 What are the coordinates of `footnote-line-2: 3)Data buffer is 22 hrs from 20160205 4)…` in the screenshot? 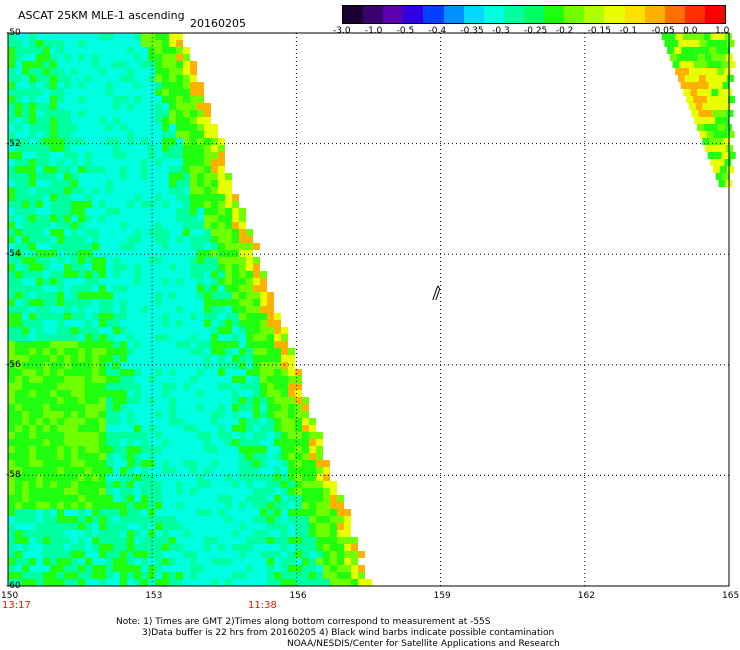 It's located at (348, 633).